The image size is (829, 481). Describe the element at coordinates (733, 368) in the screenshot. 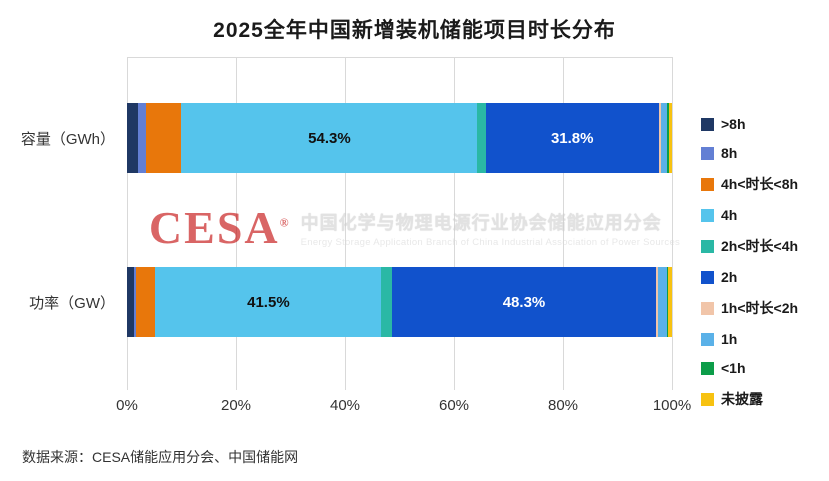

I see `legend-label: <1h` at that location.